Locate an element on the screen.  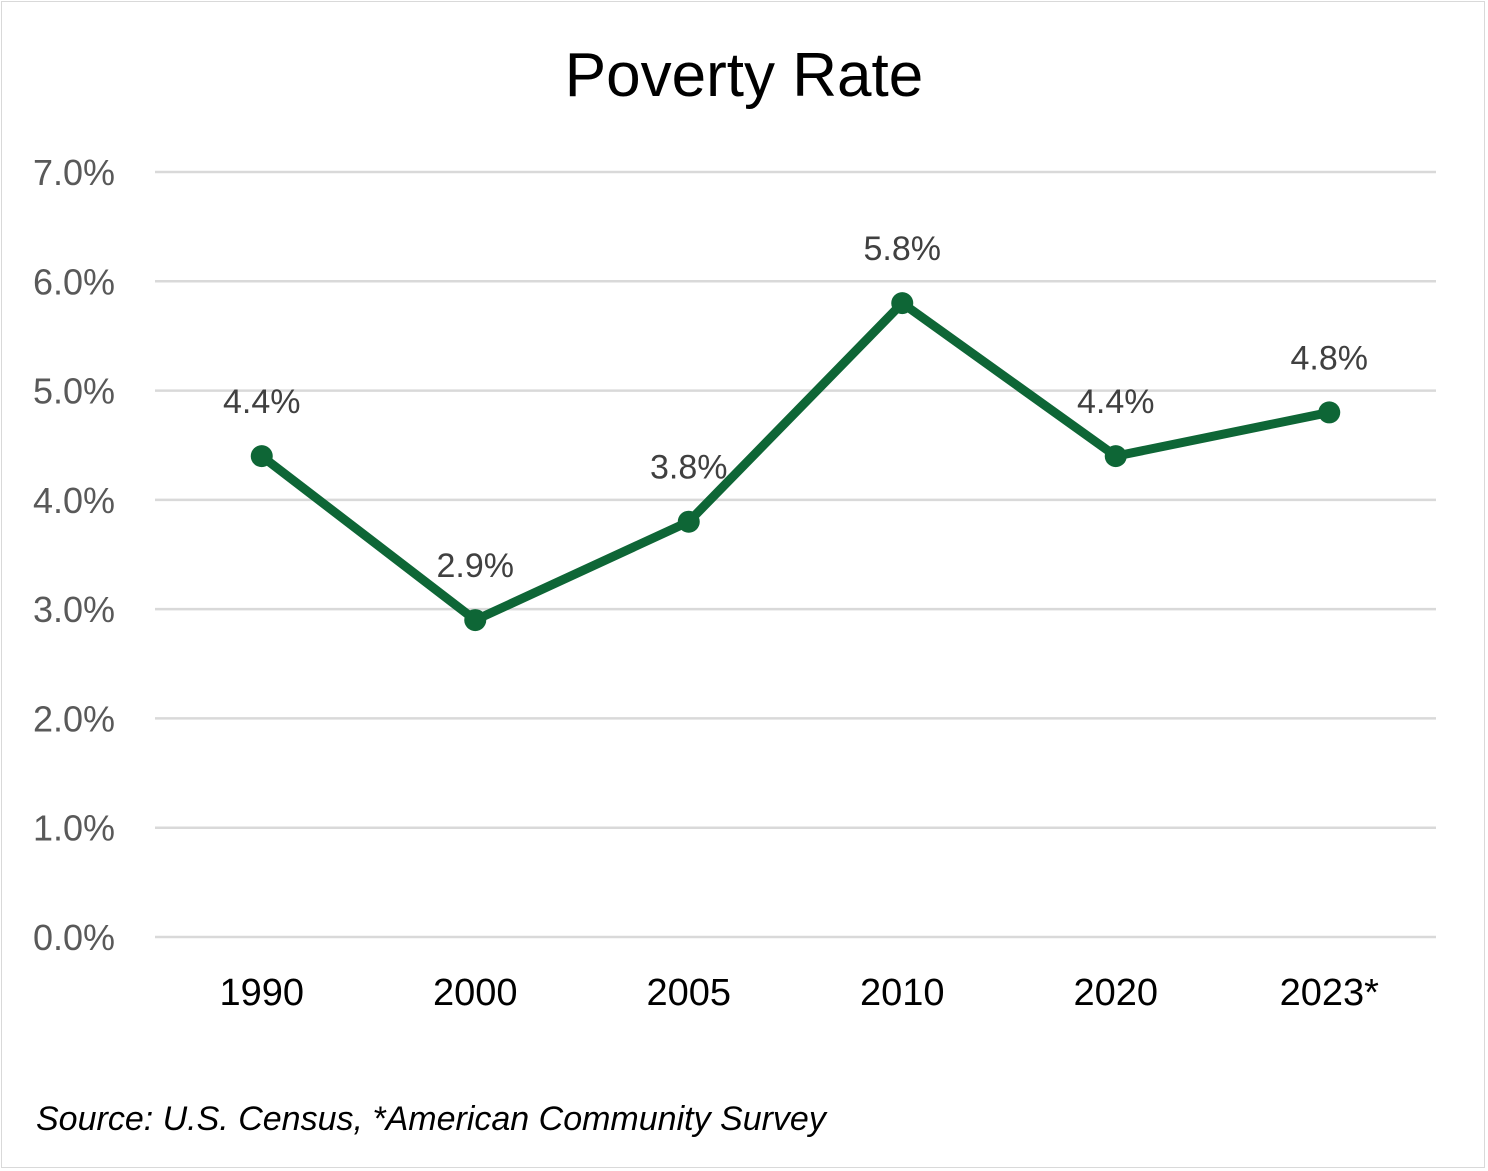
y-tick-label: 3.0% is located at coordinates (74, 609).